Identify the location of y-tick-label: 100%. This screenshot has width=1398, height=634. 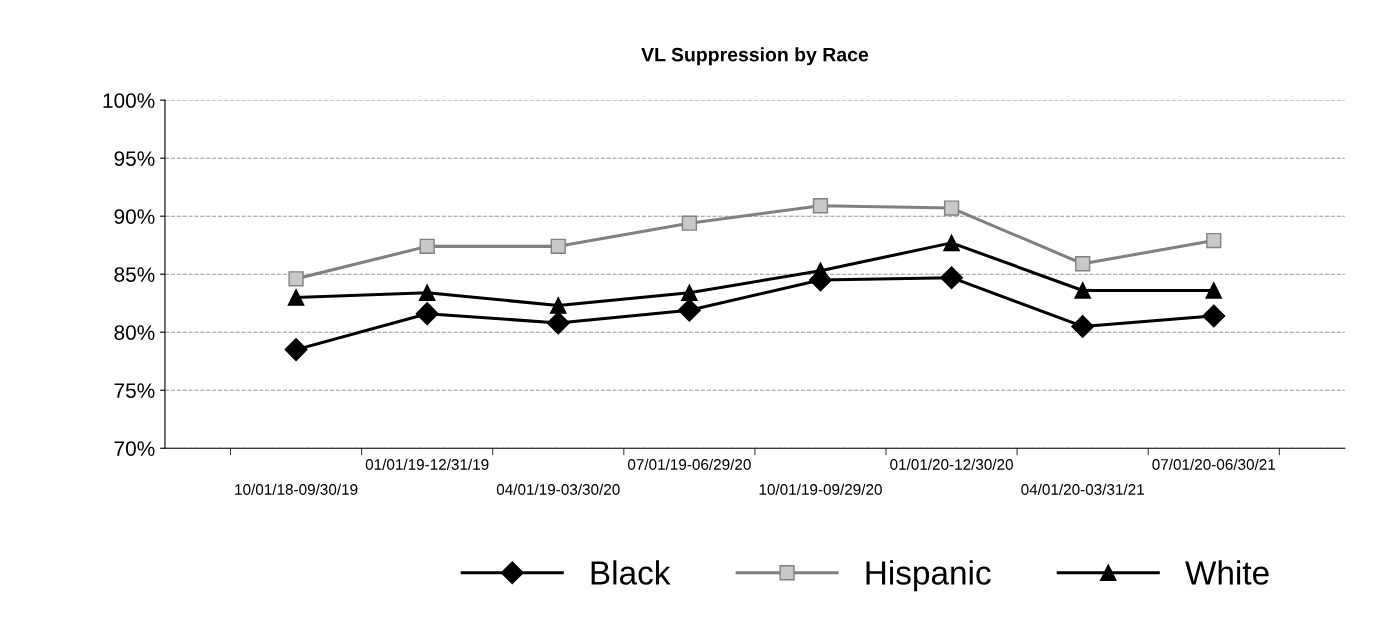
(129, 100).